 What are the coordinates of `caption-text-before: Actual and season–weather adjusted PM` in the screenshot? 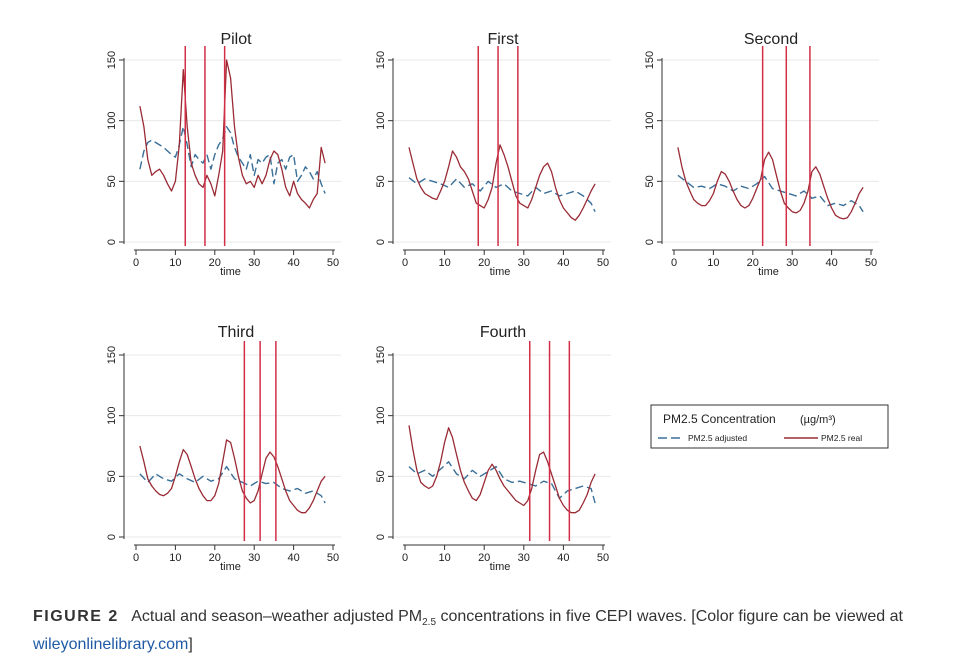 It's located at (277, 616).